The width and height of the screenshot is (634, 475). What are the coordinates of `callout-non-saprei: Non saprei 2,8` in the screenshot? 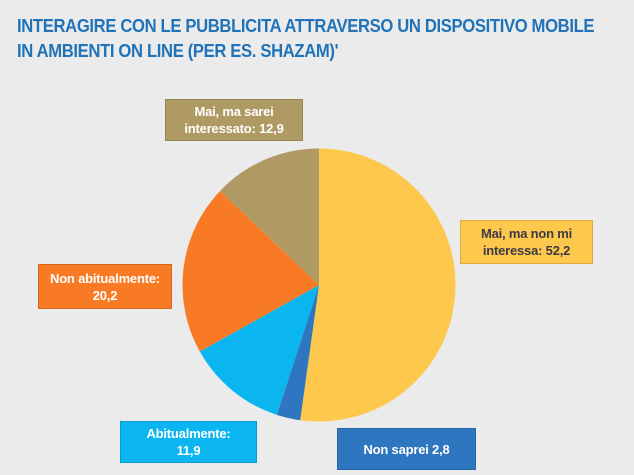 It's located at (406, 449).